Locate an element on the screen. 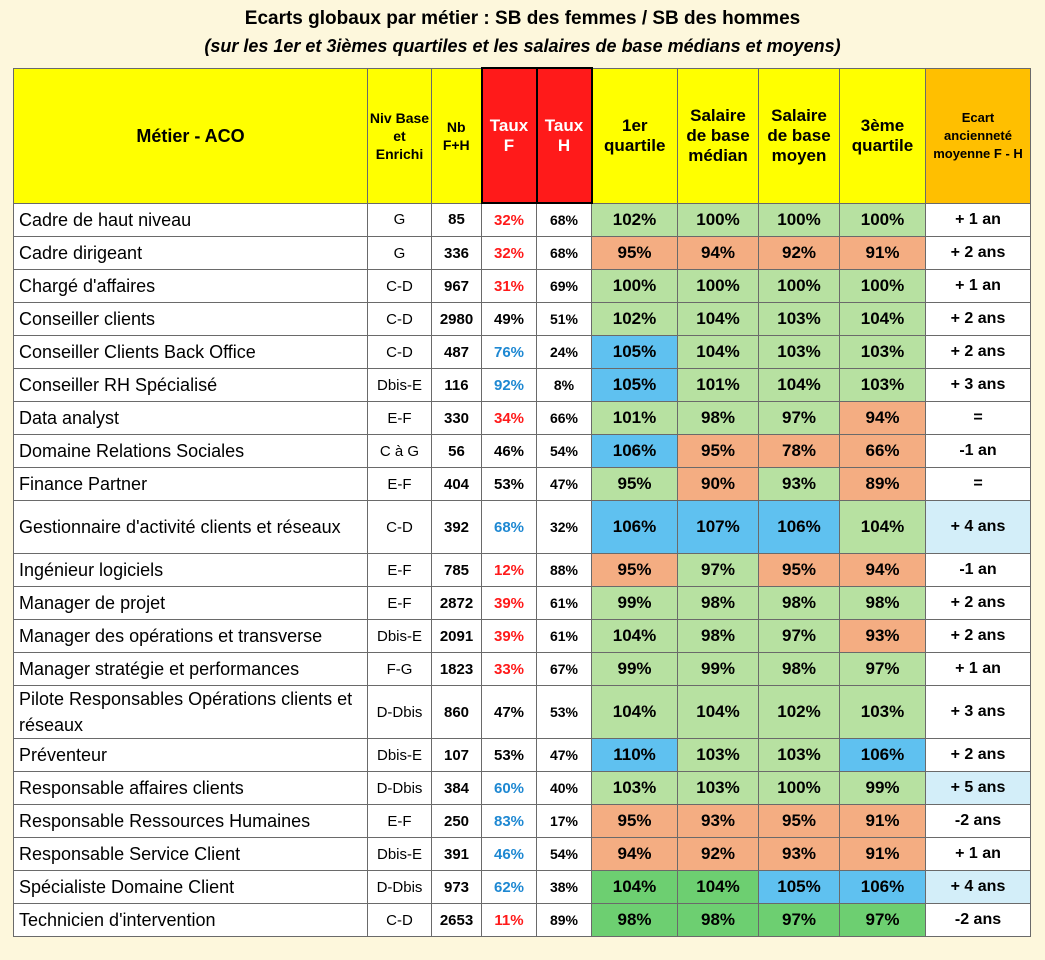 This screenshot has width=1045, height=960. cell-metier: Responsable Ressources Humaines is located at coordinates (190, 821).